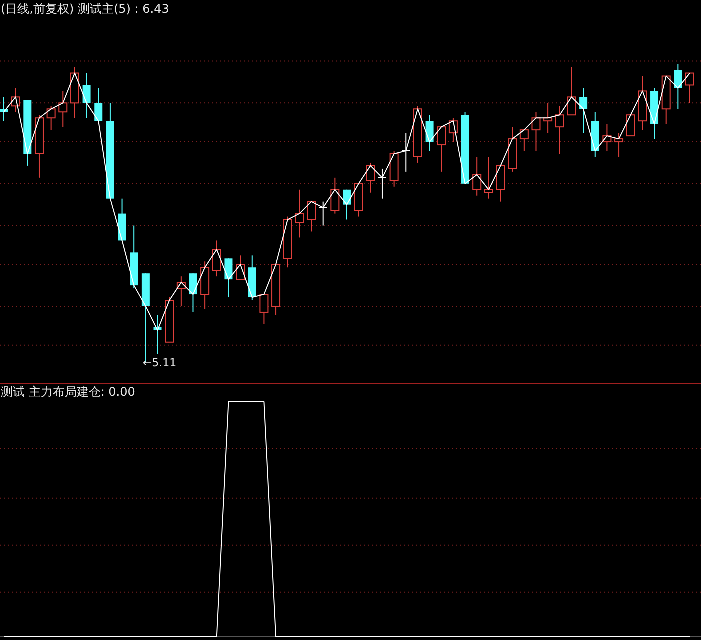 This screenshot has width=701, height=640. Describe the element at coordinates (85, 9) in the screenshot. I see `chart-title: (日线,前复权) 测试主(5) : 6.43` at that location.